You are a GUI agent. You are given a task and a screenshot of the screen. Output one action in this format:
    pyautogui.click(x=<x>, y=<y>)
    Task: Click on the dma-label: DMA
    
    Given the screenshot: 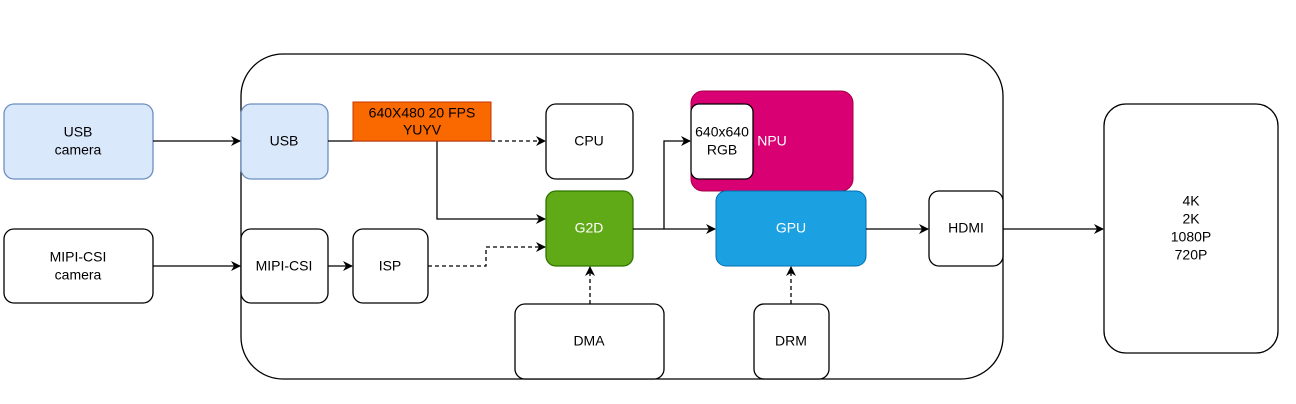 What is the action you would take?
    pyautogui.click(x=589, y=341)
    